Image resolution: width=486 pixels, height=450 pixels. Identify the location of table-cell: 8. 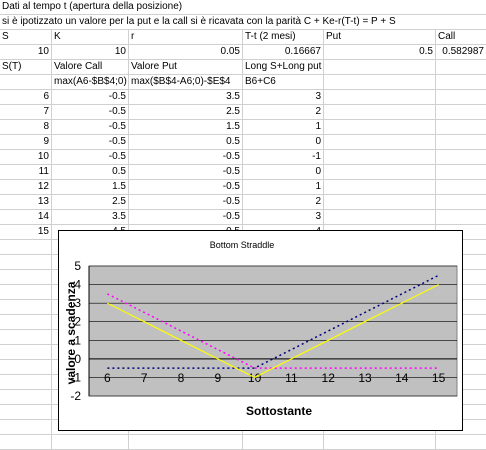
(26, 127).